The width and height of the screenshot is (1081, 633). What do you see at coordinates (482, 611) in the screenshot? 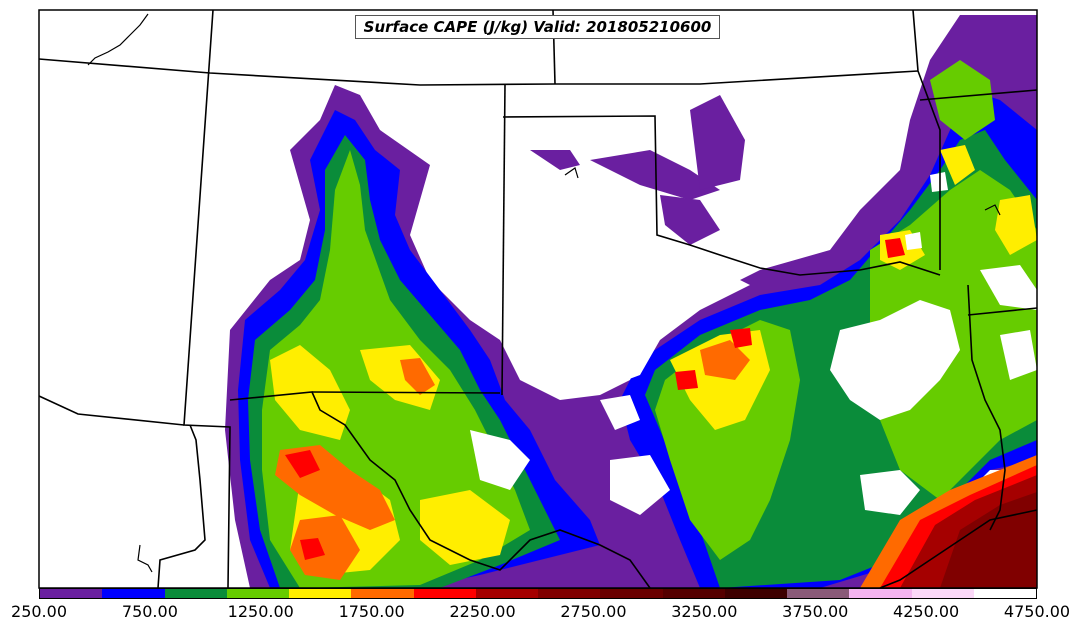
I see `colorbar-tick-label: 2250.00` at bounding box center [482, 611].